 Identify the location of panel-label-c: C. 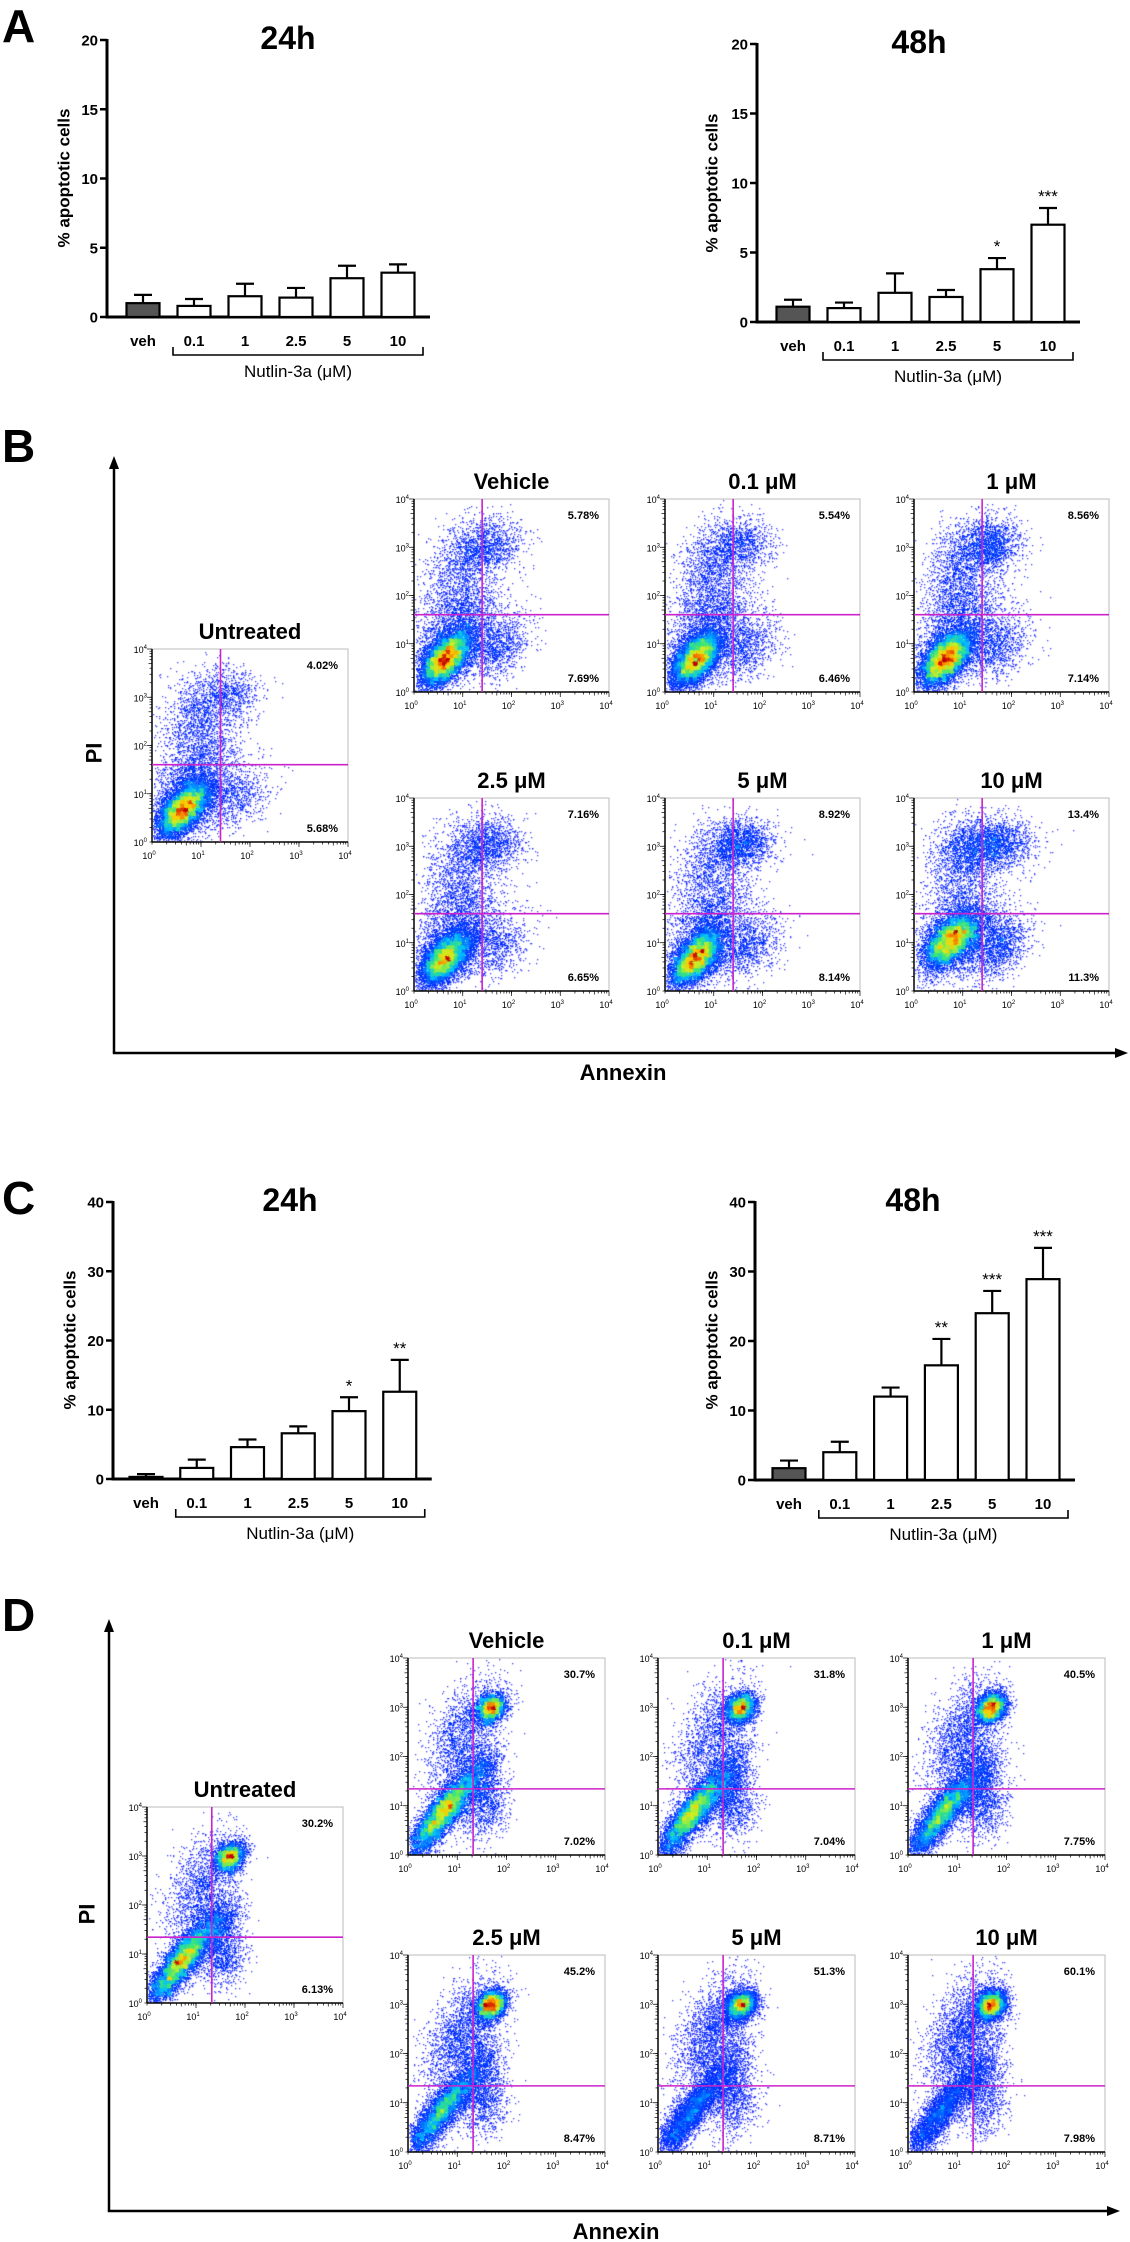
(18, 1198).